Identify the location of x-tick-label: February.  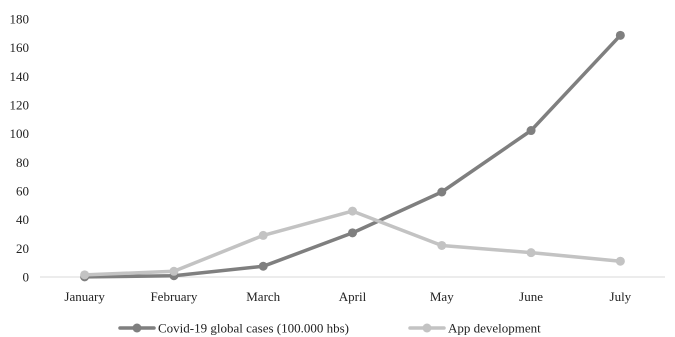
(173, 296).